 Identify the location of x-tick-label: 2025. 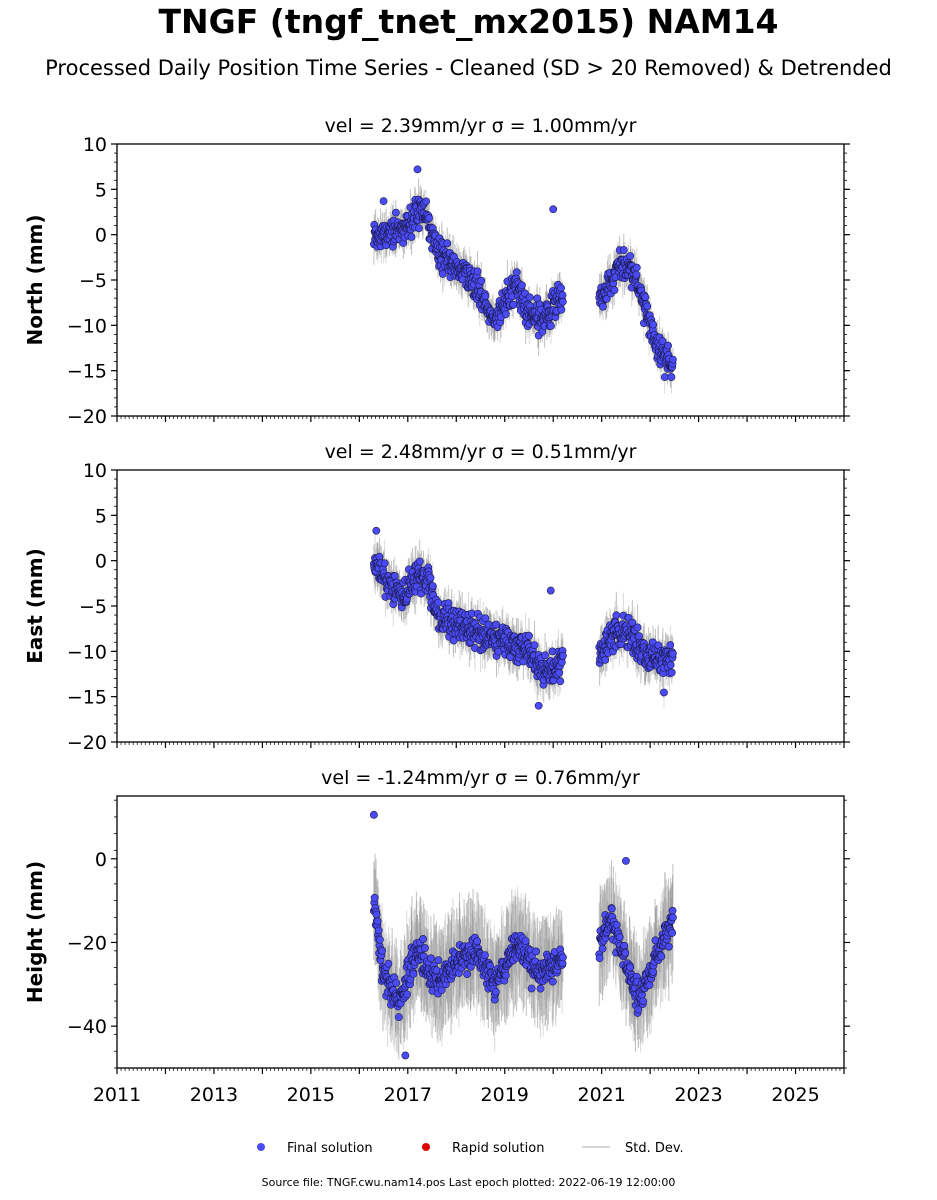
(795, 1095).